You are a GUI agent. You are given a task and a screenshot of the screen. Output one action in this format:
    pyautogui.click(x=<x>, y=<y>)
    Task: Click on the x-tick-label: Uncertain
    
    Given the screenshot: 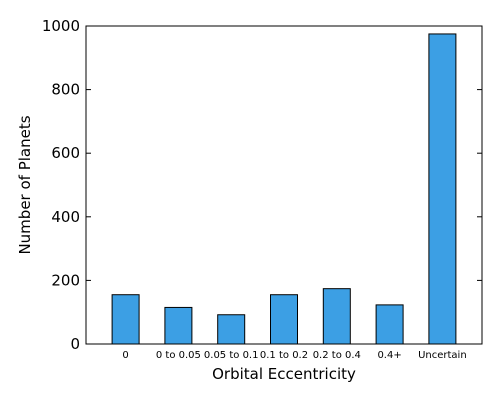 What is the action you would take?
    pyautogui.click(x=442, y=355)
    